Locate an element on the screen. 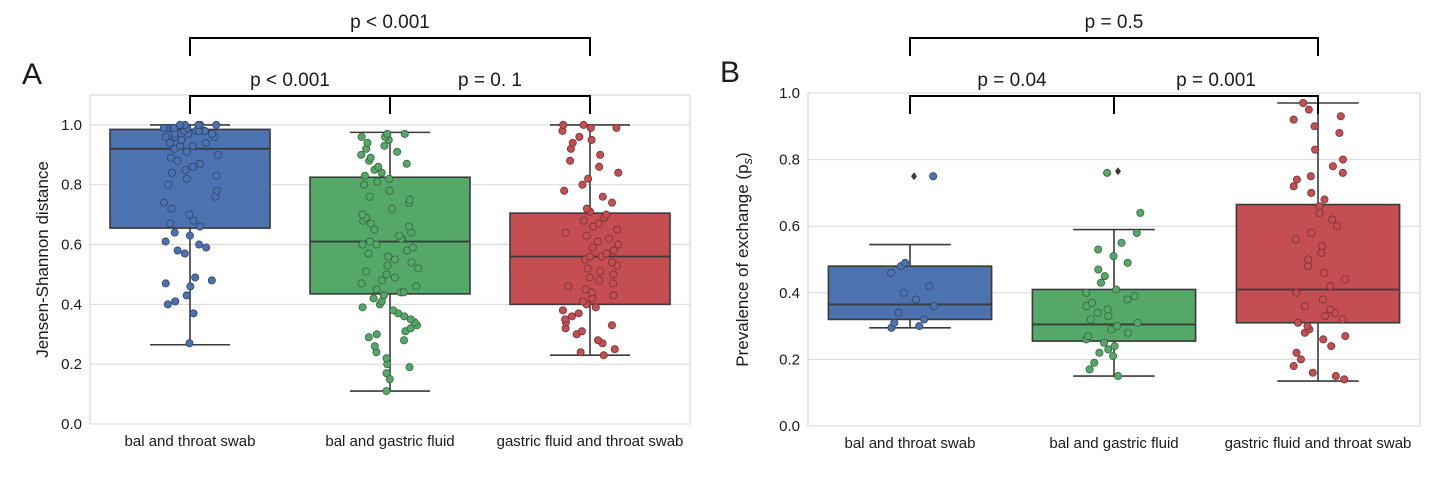  outlier-marker is located at coordinates (1118, 171).